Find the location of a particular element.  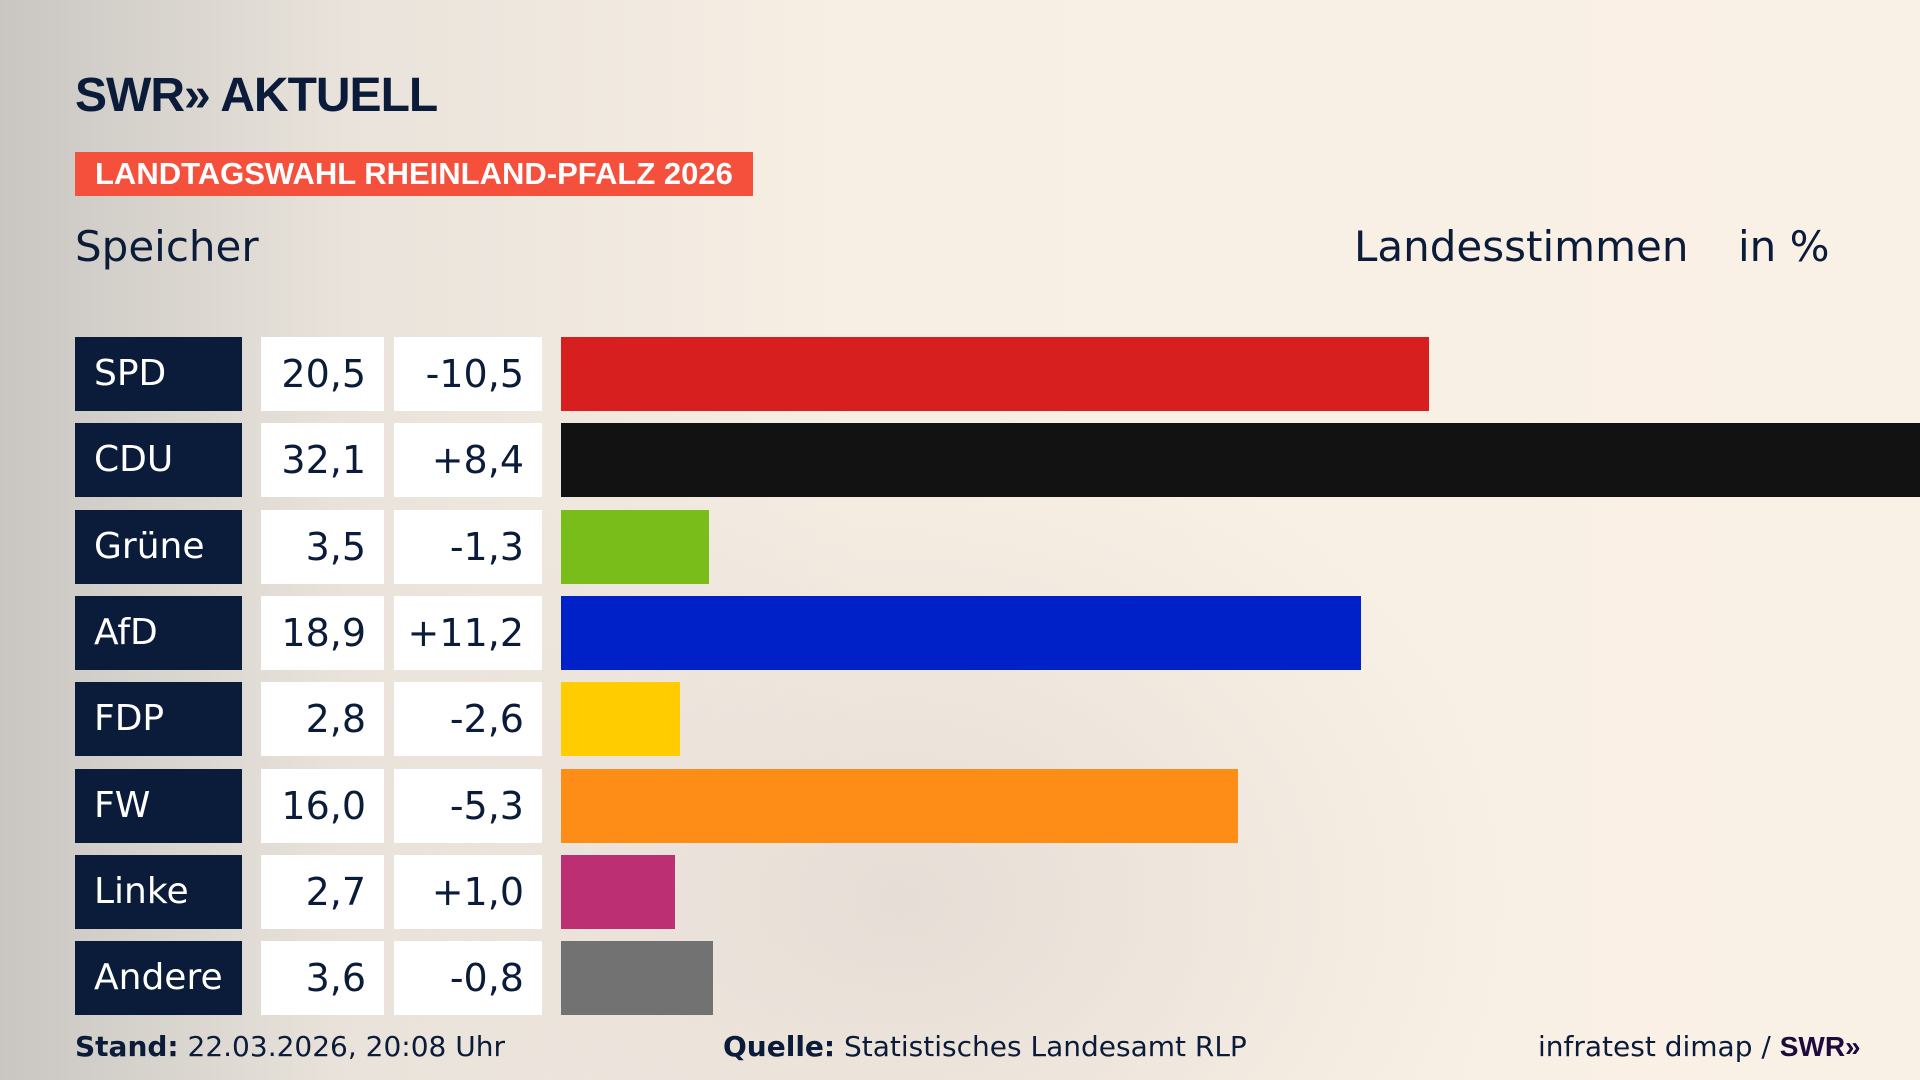

value-label: 2,7 is located at coordinates (322, 891).